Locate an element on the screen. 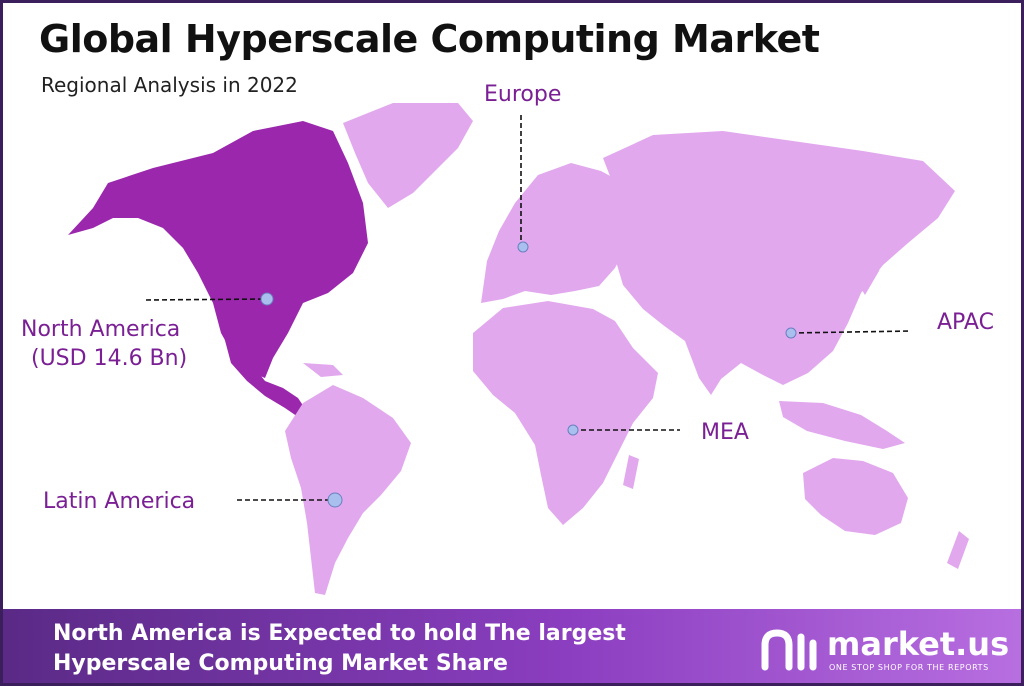 This screenshot has height=686, width=1024. europe-label: Europe is located at coordinates (523, 94).